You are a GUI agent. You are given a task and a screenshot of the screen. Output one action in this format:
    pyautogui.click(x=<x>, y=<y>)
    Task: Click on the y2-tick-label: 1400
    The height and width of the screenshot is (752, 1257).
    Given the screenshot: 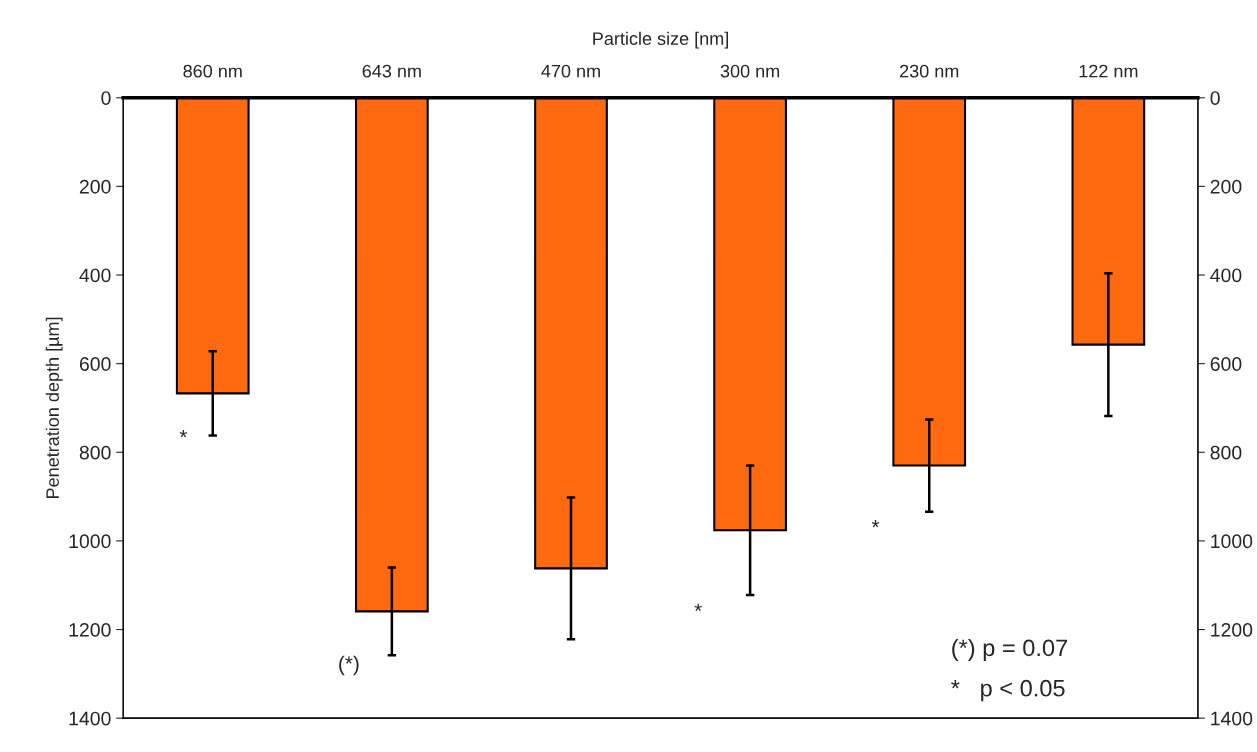 What is the action you would take?
    pyautogui.click(x=1232, y=718)
    